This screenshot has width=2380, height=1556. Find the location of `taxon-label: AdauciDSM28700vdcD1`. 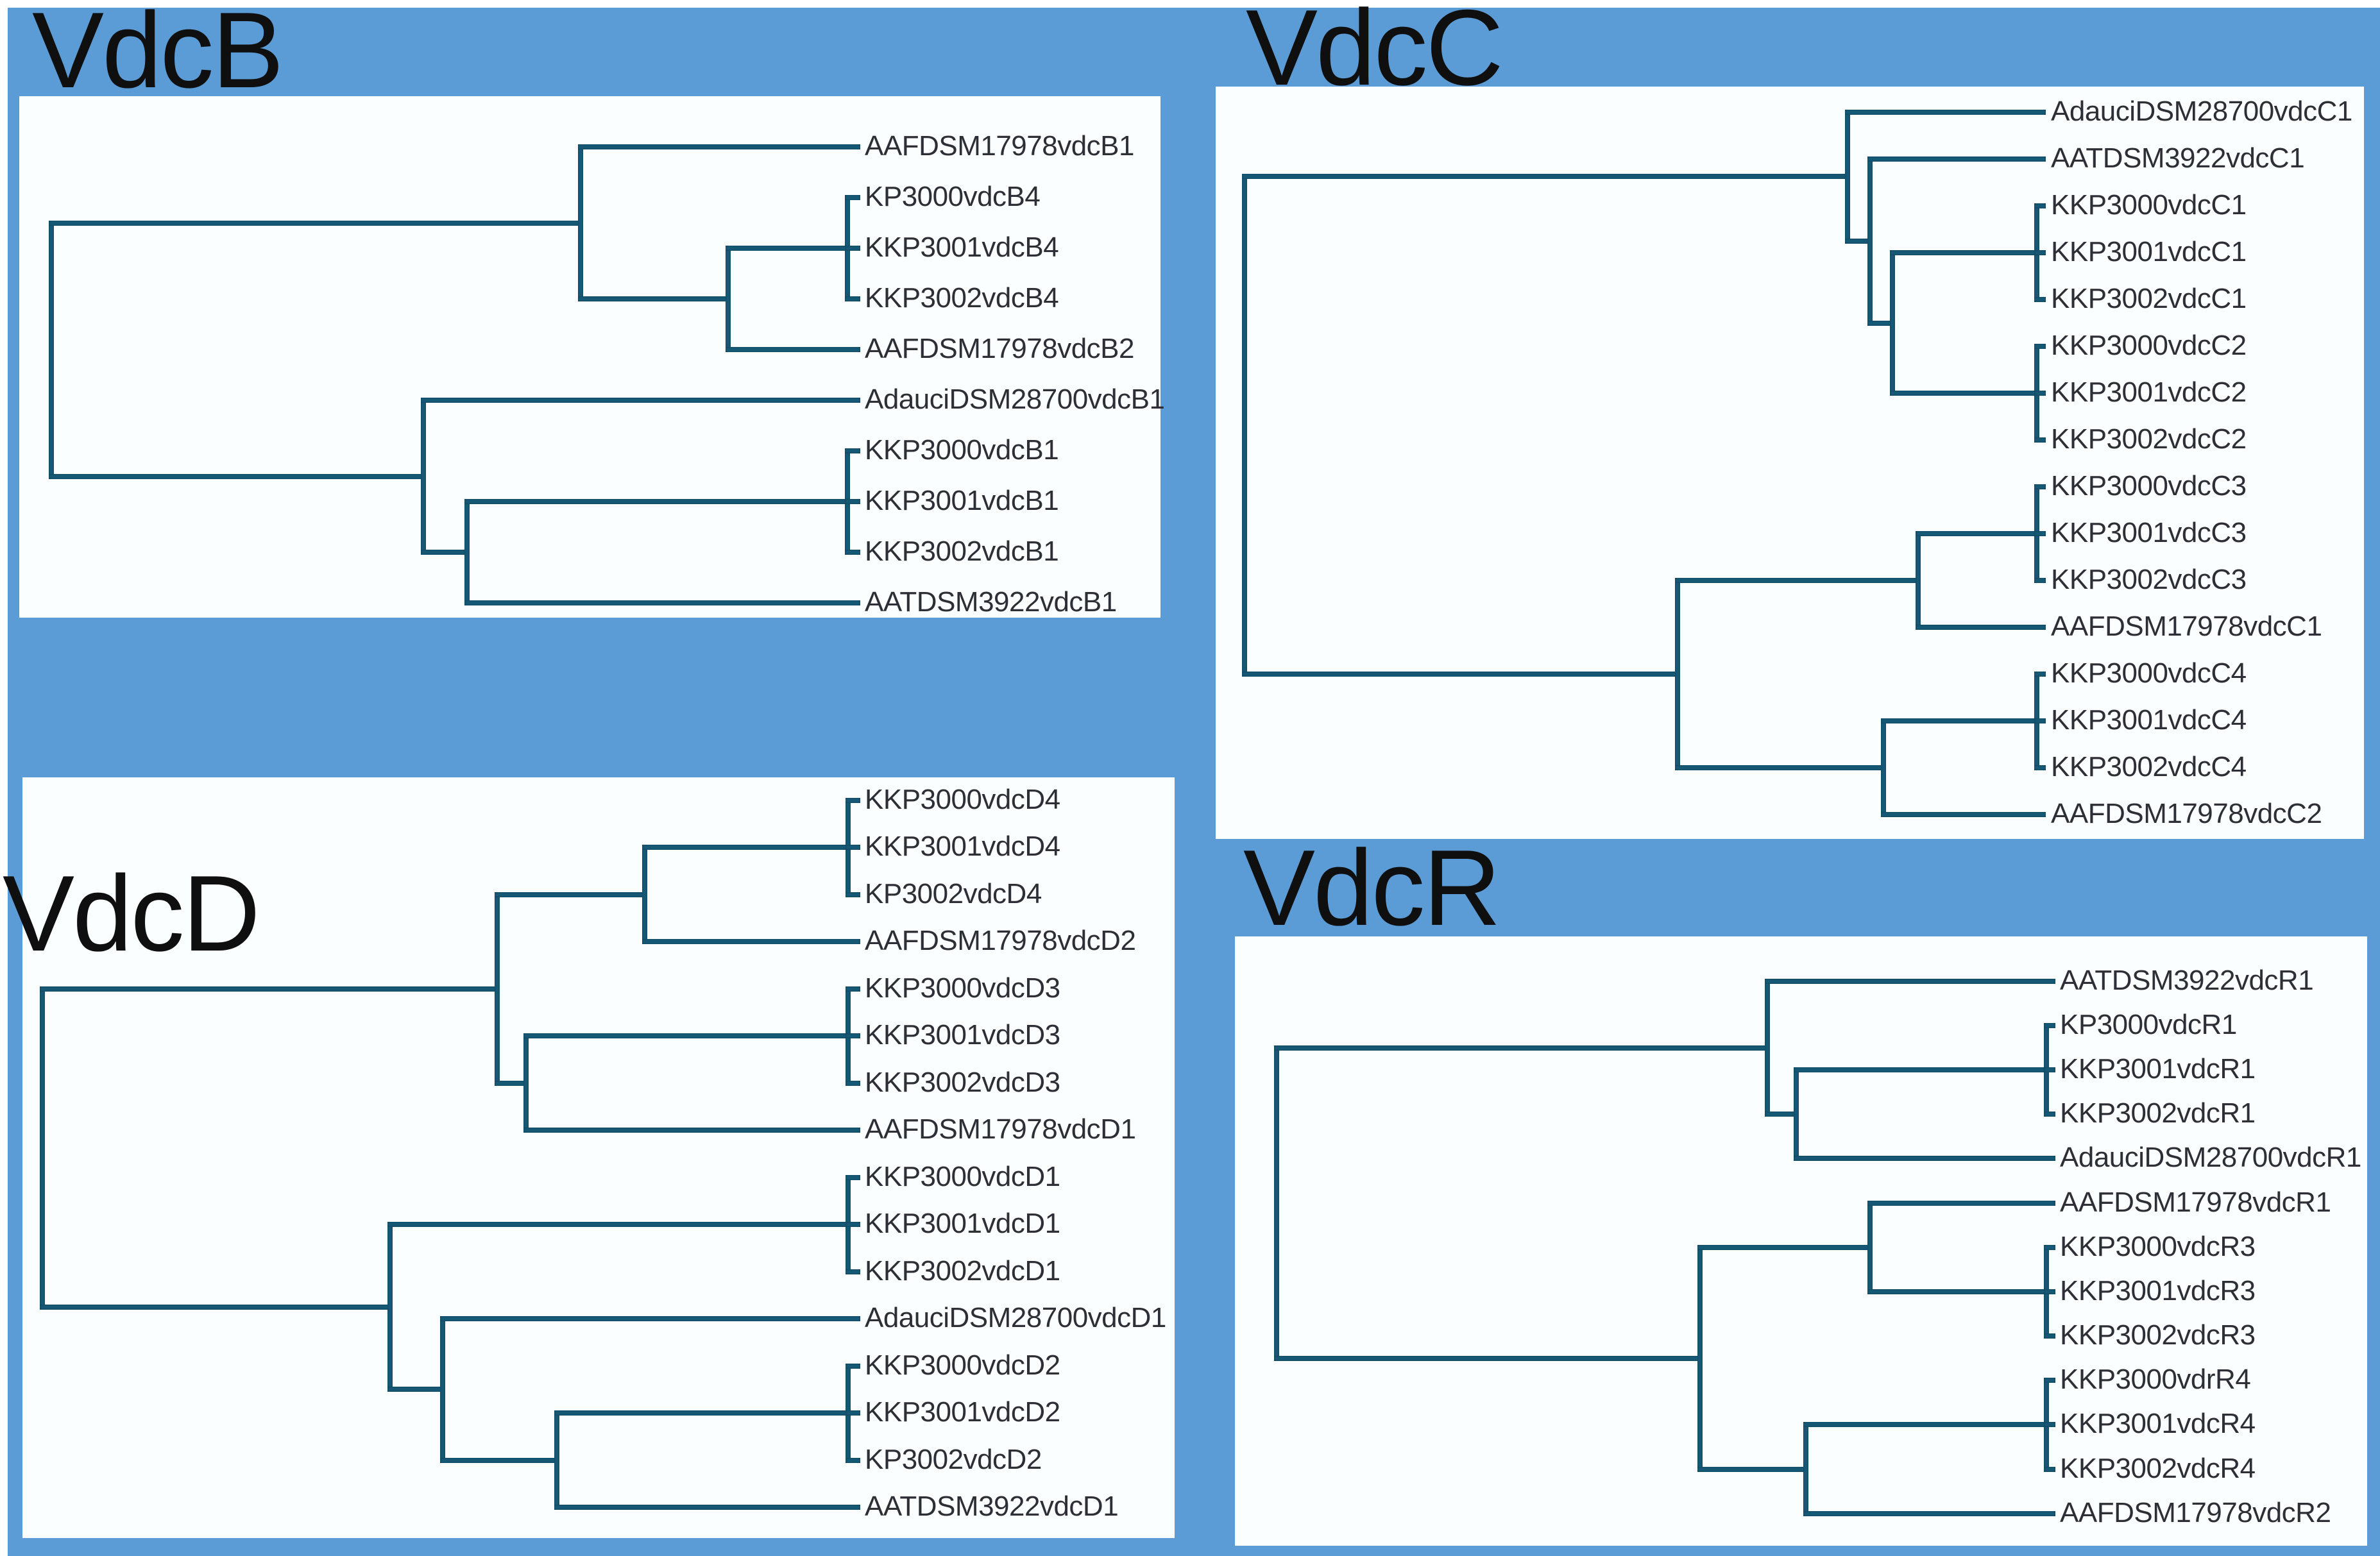

taxon-label: AdauciDSM28700vdcD1 is located at coordinates (1015, 1318).